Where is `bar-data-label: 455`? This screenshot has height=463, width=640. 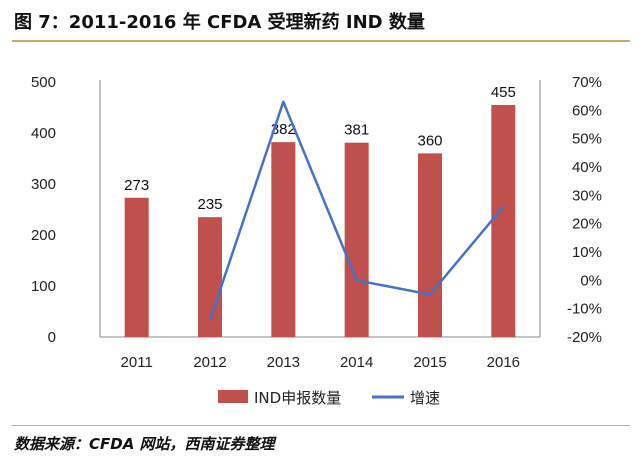
bar-data-label: 455 is located at coordinates (503, 92).